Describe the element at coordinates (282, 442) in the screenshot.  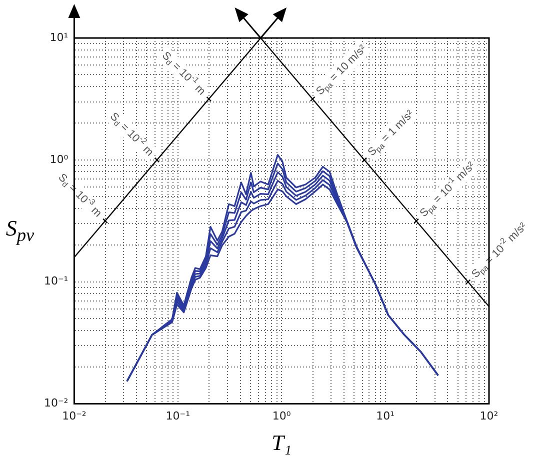
I see `x-axis-title: T₁` at that location.